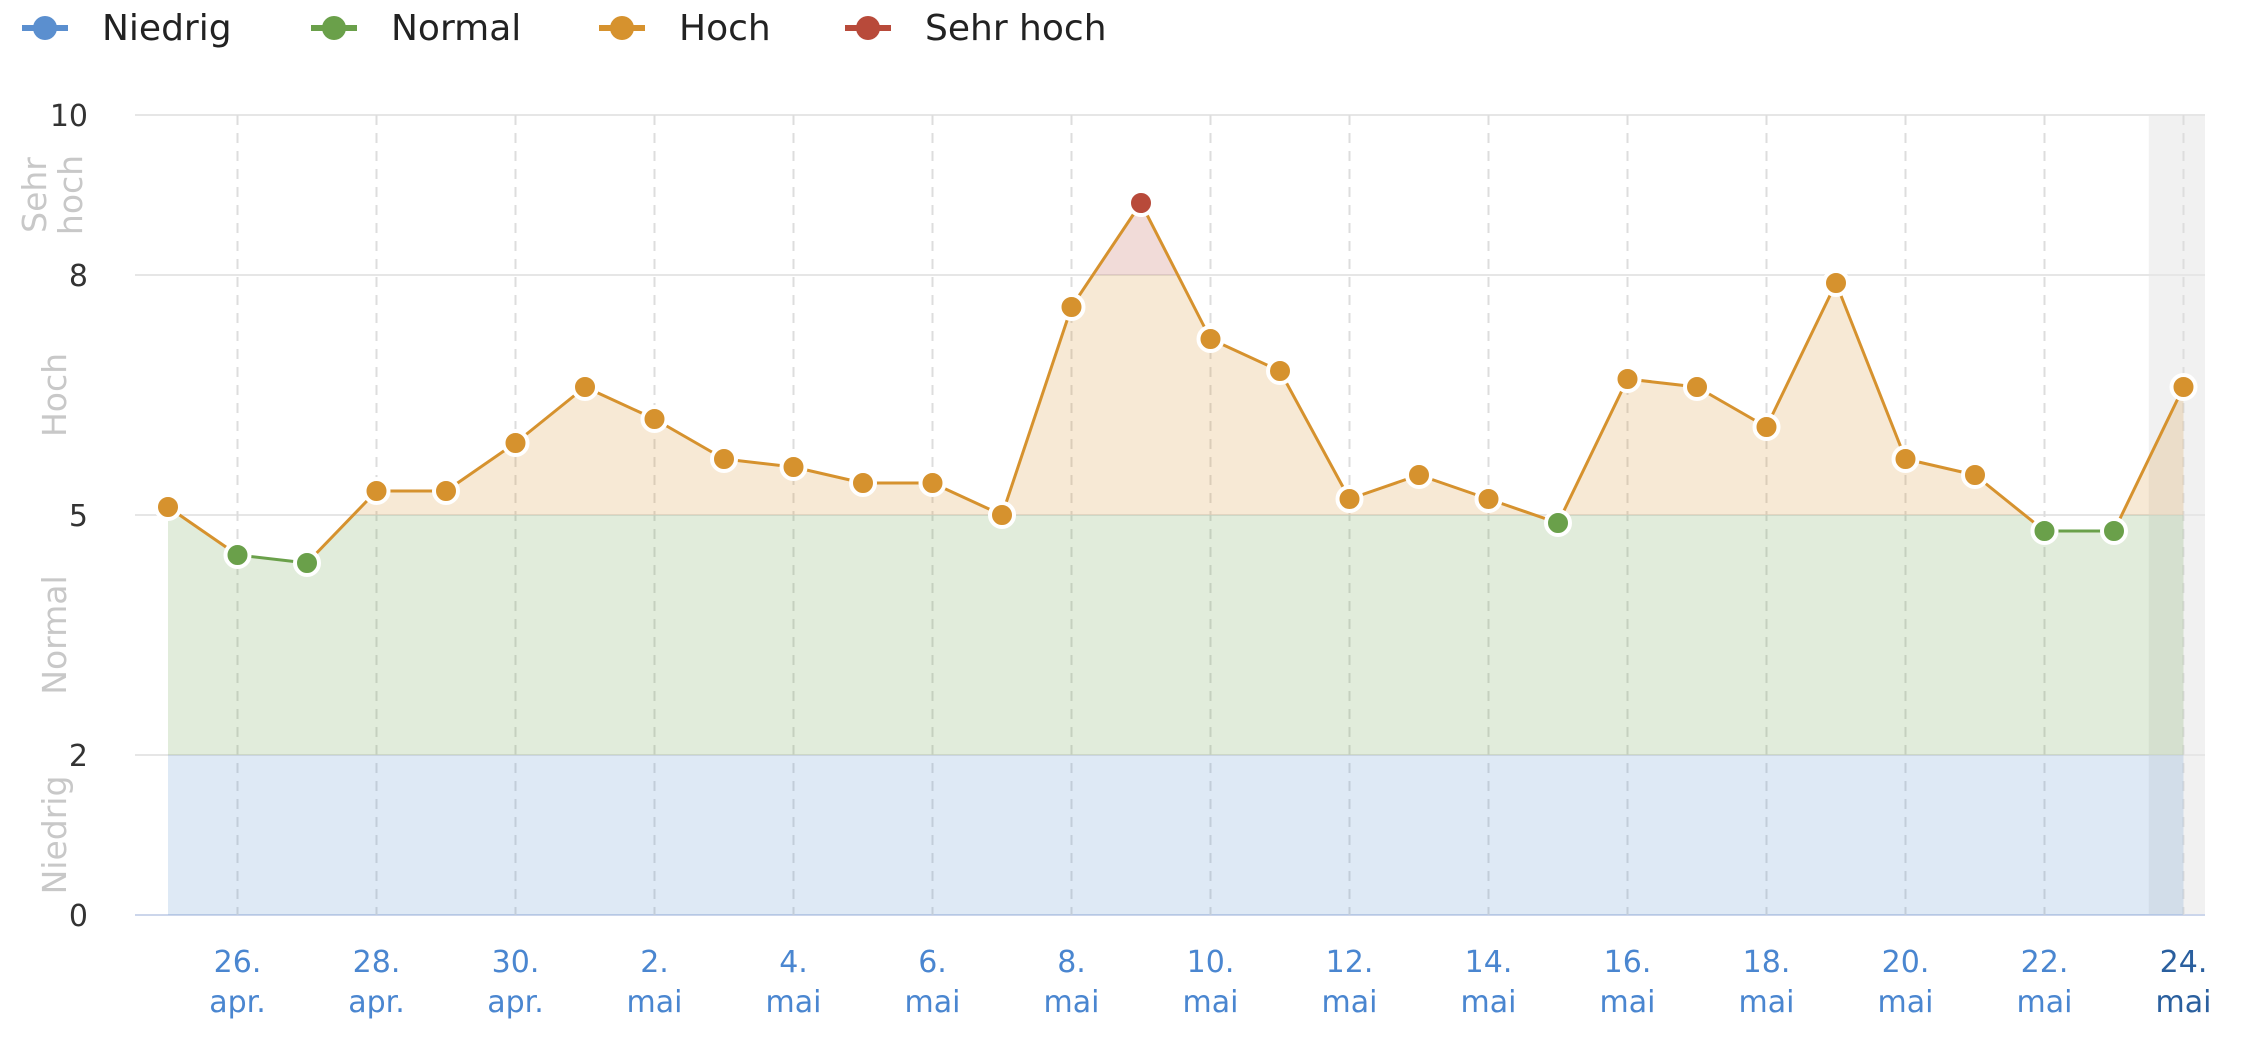 Image resolution: width=2241 pixels, height=1056 pixels. I want to click on legend-item-sehr-hoch: Sehr hoch, so click(976, 28).